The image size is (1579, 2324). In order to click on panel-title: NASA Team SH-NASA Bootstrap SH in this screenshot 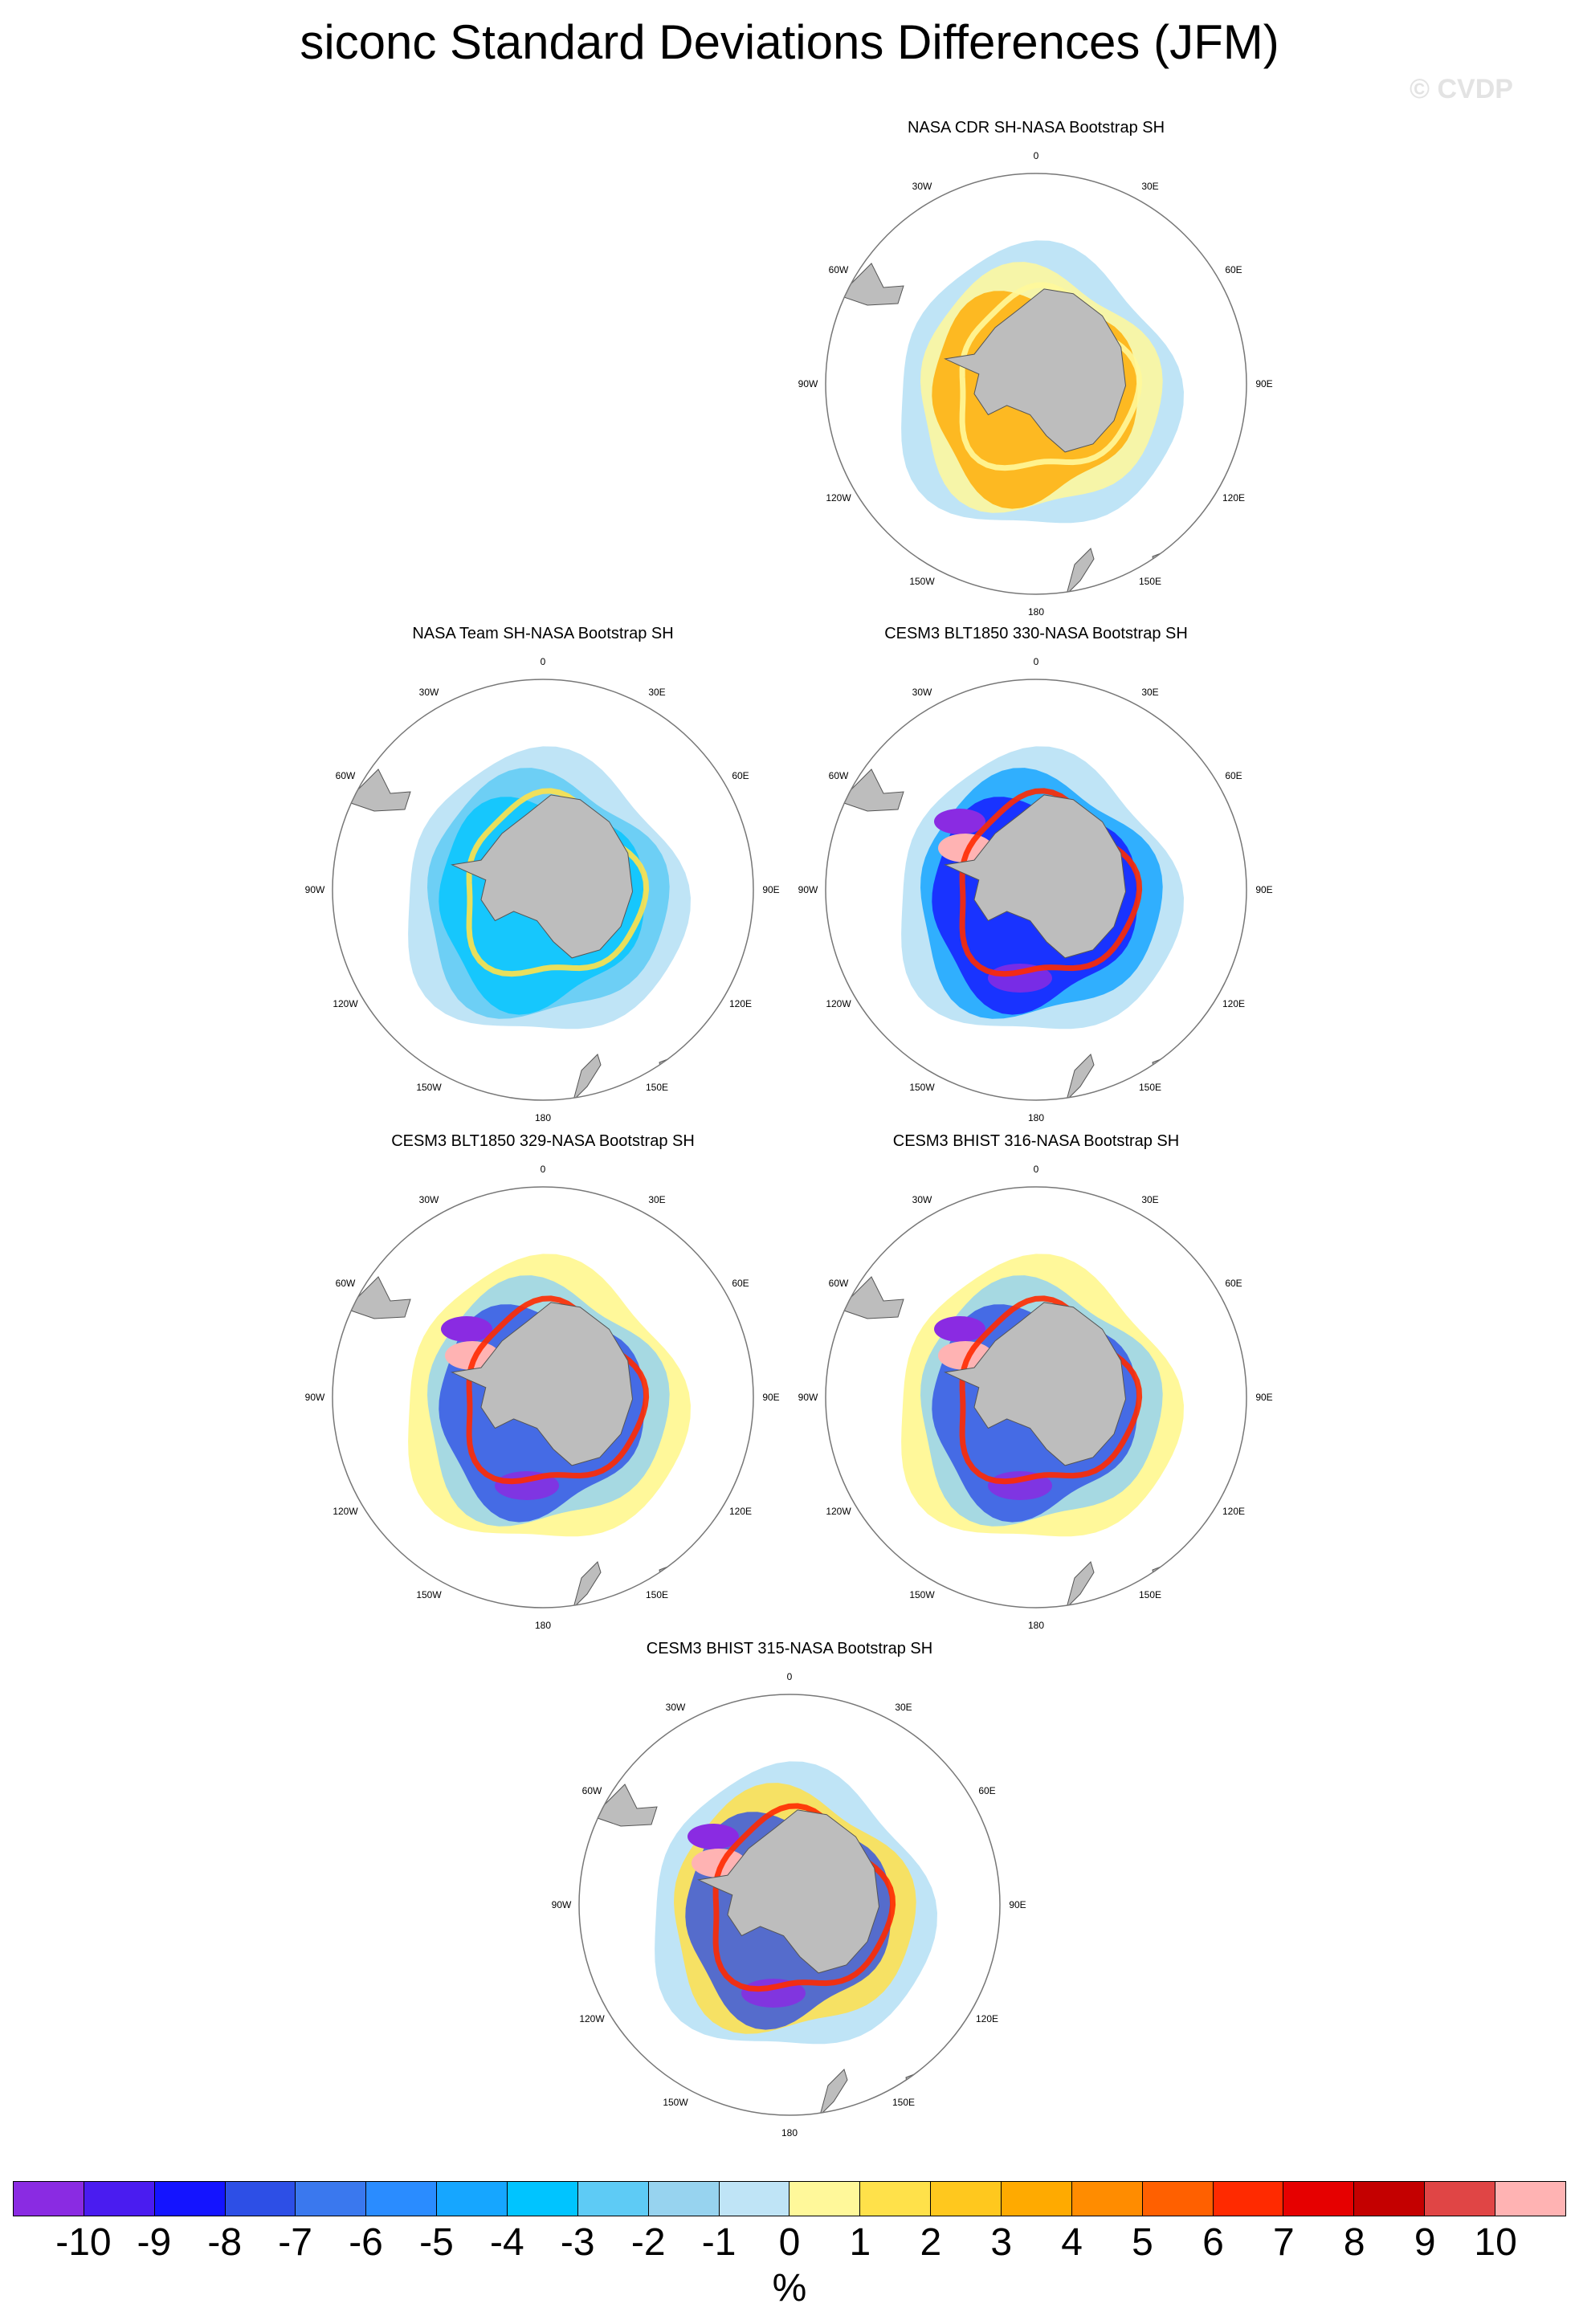, I will do `click(543, 634)`.